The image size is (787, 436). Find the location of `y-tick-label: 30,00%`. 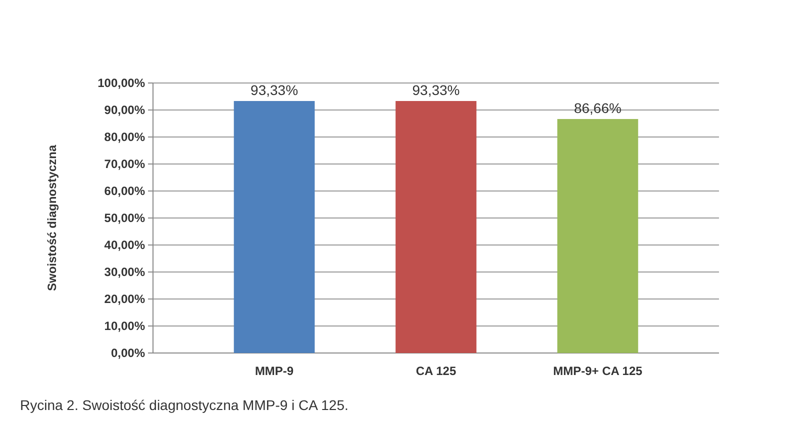

y-tick-label: 30,00% is located at coordinates (125, 272).